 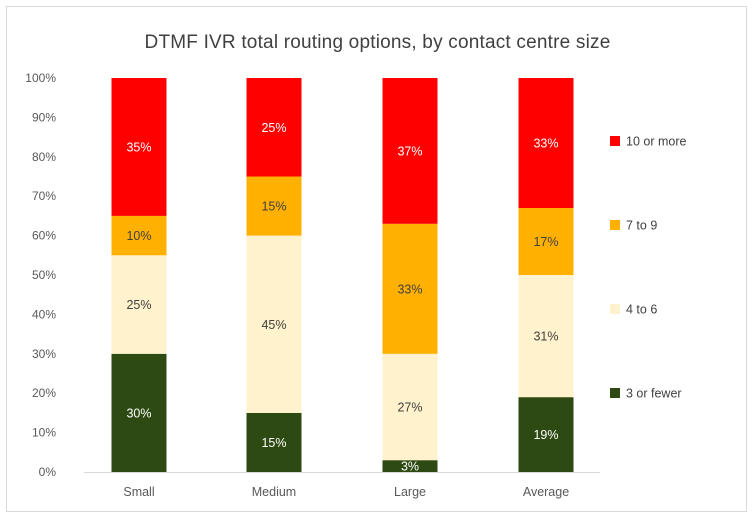 I want to click on y-axis: 0% 10% 20% 30% 40% 50% 60% 70% 80% 90% 100%, so click(x=40, y=275).